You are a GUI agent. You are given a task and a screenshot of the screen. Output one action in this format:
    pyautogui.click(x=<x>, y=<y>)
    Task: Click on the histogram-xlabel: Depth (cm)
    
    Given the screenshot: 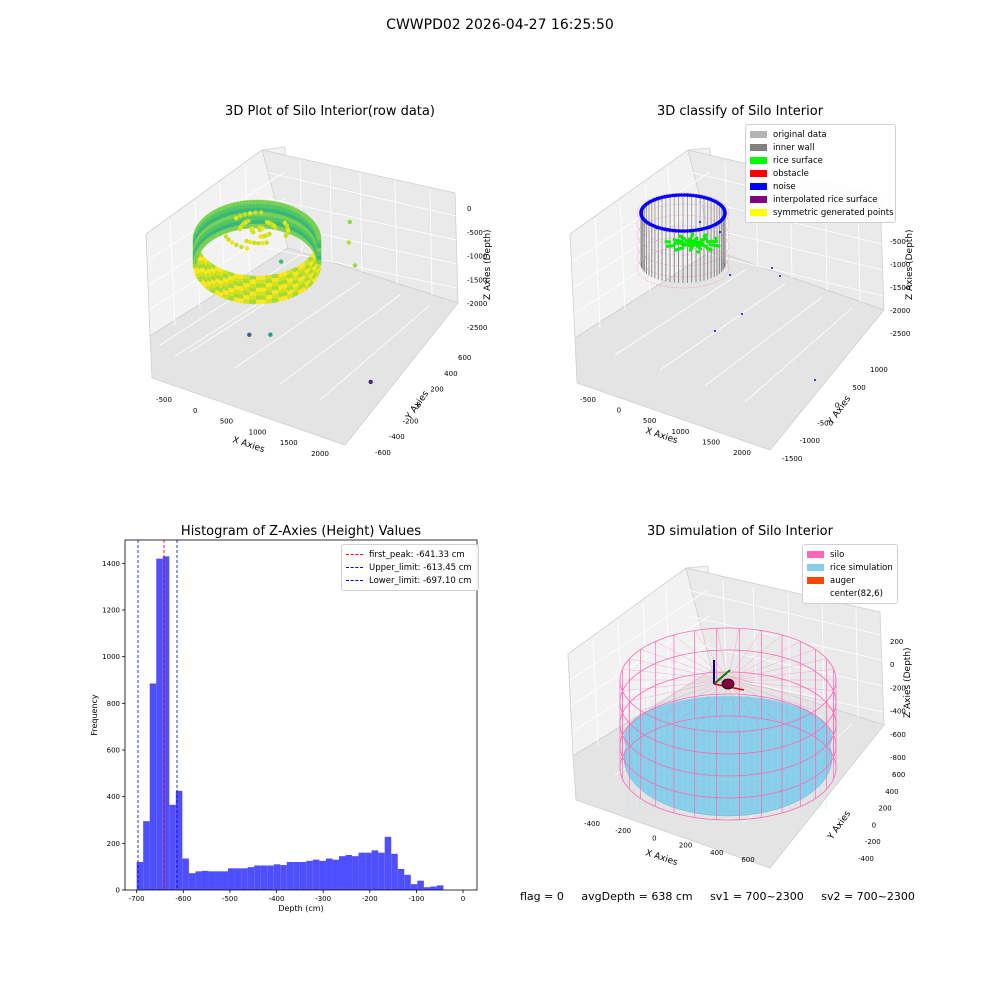 What is the action you would take?
    pyautogui.click(x=300, y=908)
    